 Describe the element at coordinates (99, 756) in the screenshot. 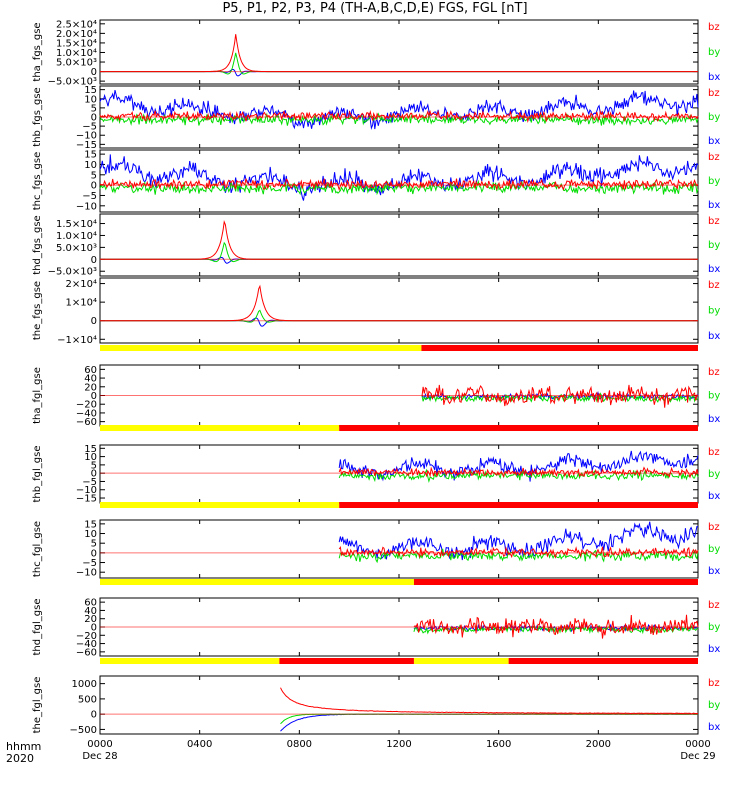

I see `x-date-label: Dec 28` at that location.